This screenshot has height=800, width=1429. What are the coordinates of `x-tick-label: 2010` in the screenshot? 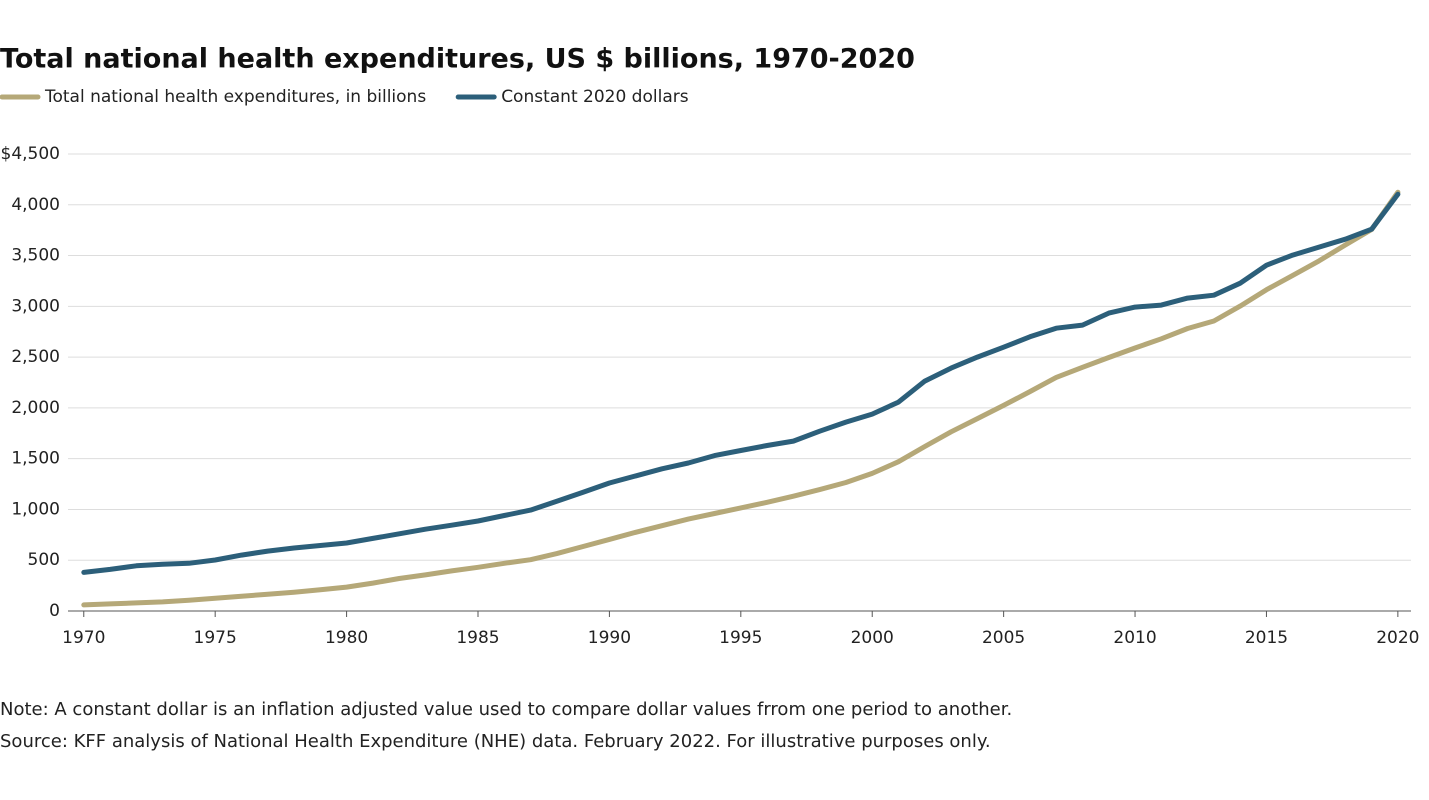 It's located at (1134, 638).